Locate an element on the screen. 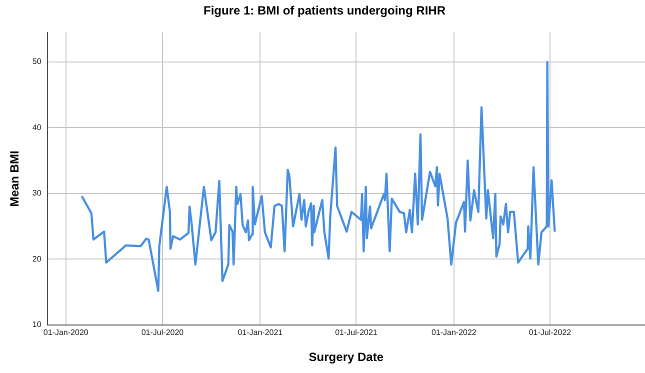 The image size is (645, 373). x-tick-label: 01-Jul-2022 is located at coordinates (550, 333).